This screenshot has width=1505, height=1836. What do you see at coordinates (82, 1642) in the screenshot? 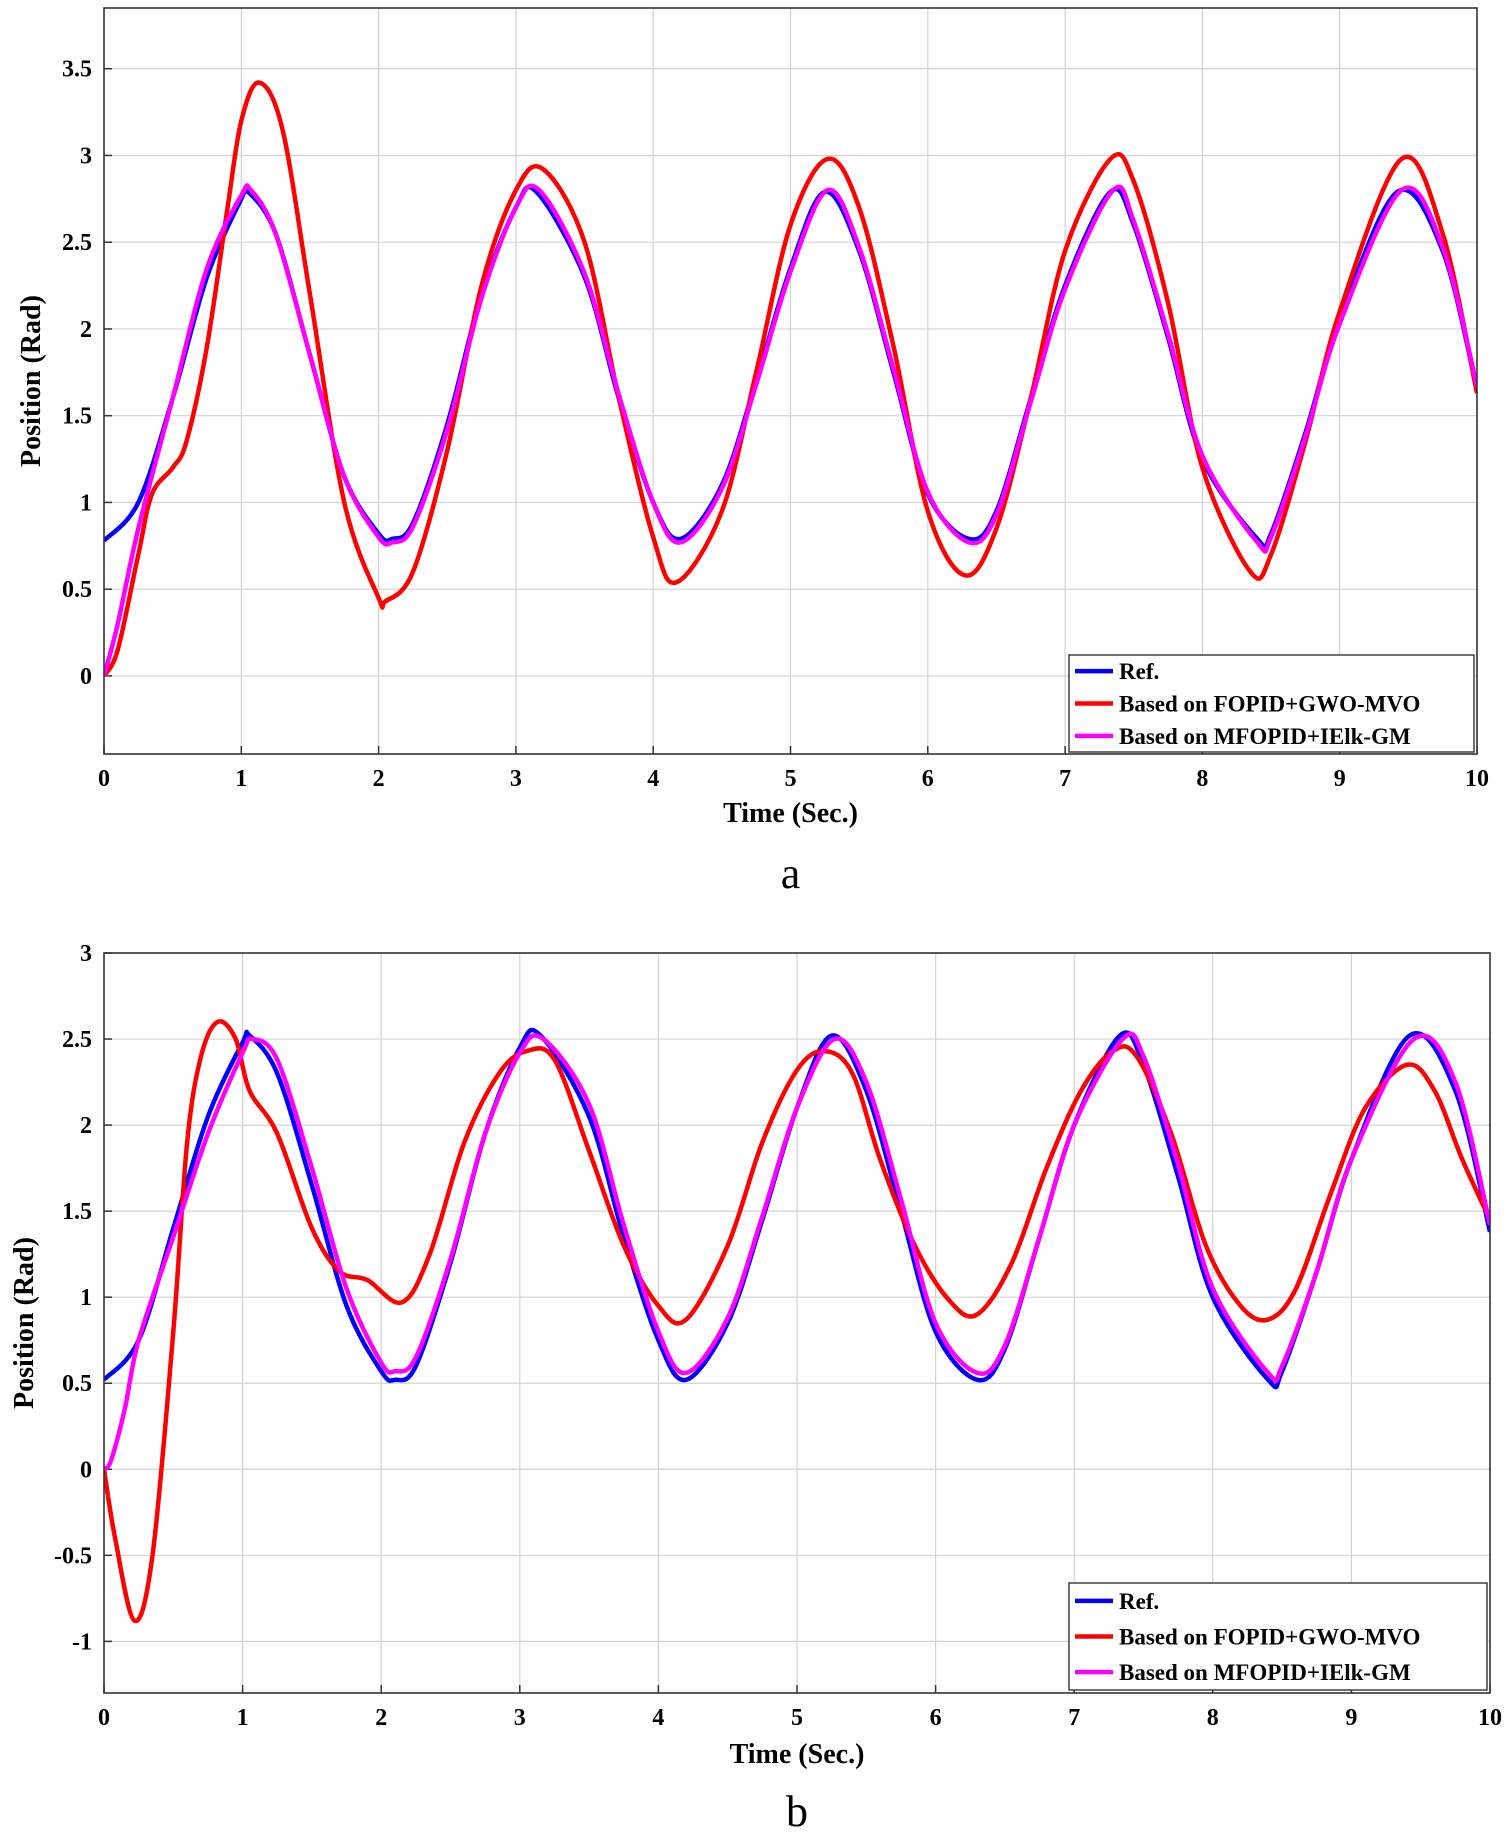
I see `y-tick-label: -1` at bounding box center [82, 1642].